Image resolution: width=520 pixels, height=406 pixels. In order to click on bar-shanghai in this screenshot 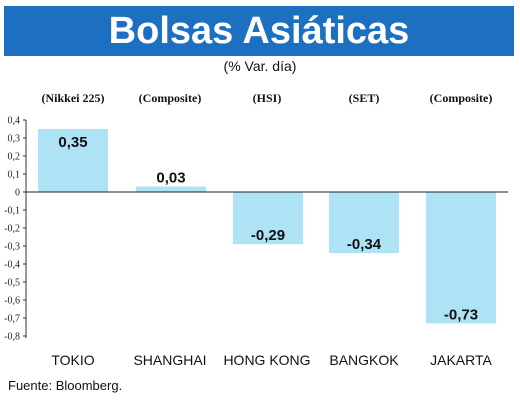, I will do `click(171, 189)`.